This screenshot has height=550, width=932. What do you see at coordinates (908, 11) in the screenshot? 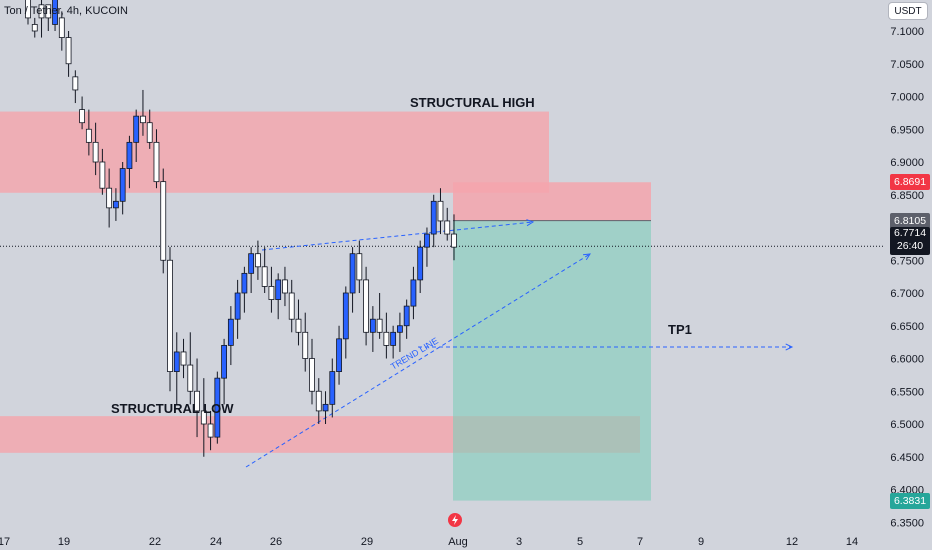
I see `currency-unit-button: USDT` at bounding box center [908, 11].